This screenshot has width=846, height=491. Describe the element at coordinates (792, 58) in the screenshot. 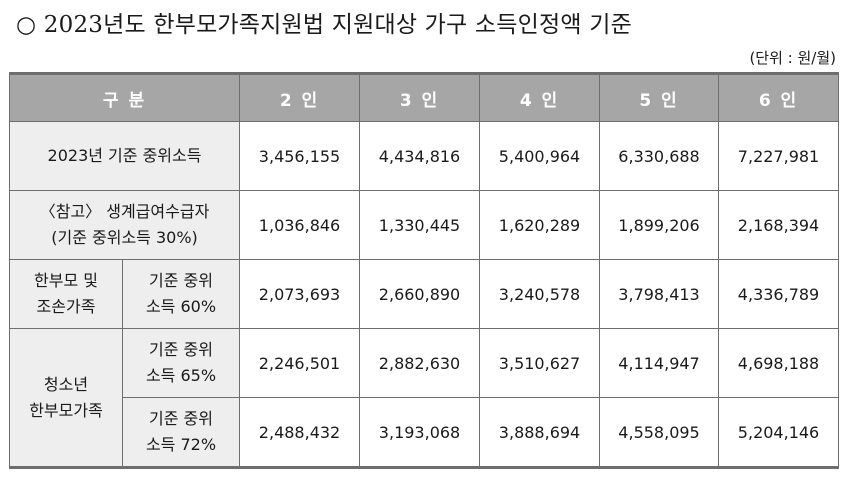

I see `unit-label: (단위 : 원/월)` at that location.